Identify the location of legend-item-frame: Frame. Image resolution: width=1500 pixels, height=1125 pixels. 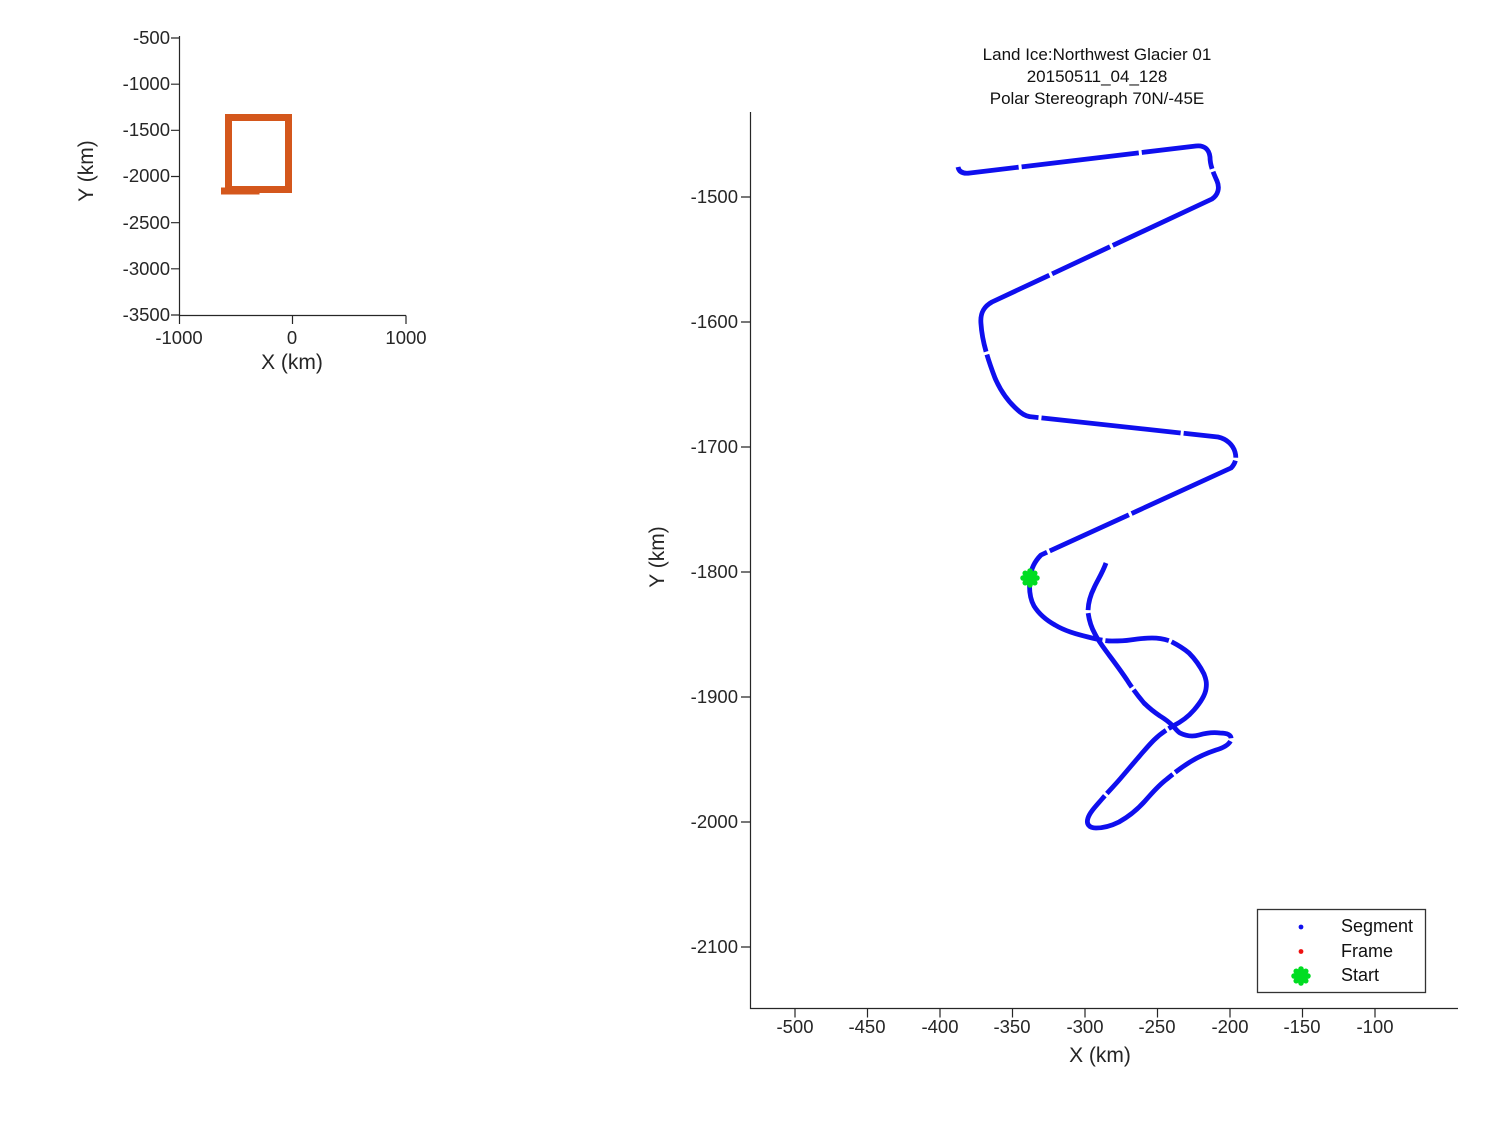
(1367, 951).